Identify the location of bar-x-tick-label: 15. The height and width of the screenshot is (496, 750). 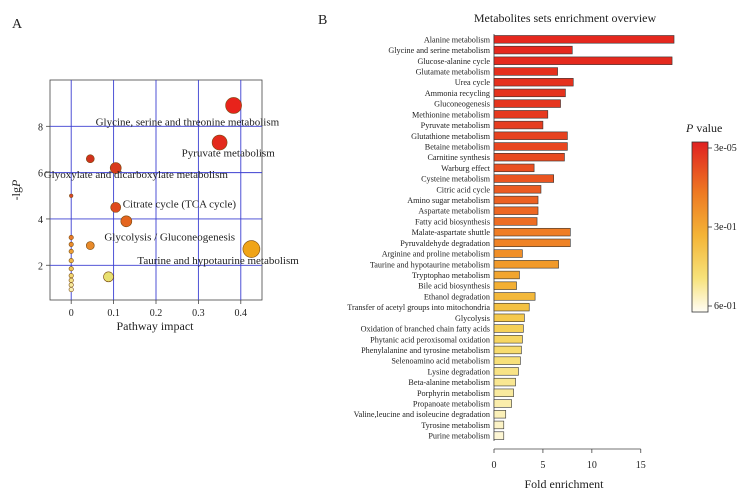
(641, 465).